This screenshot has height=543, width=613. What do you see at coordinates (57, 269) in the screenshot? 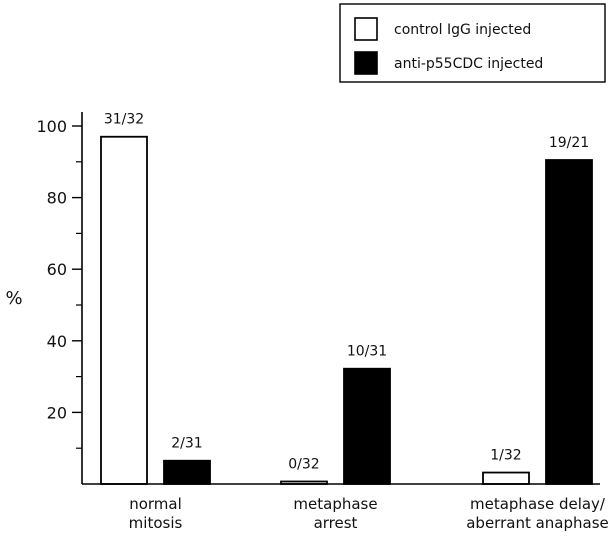
I see `y-tick-label: 60` at bounding box center [57, 269].